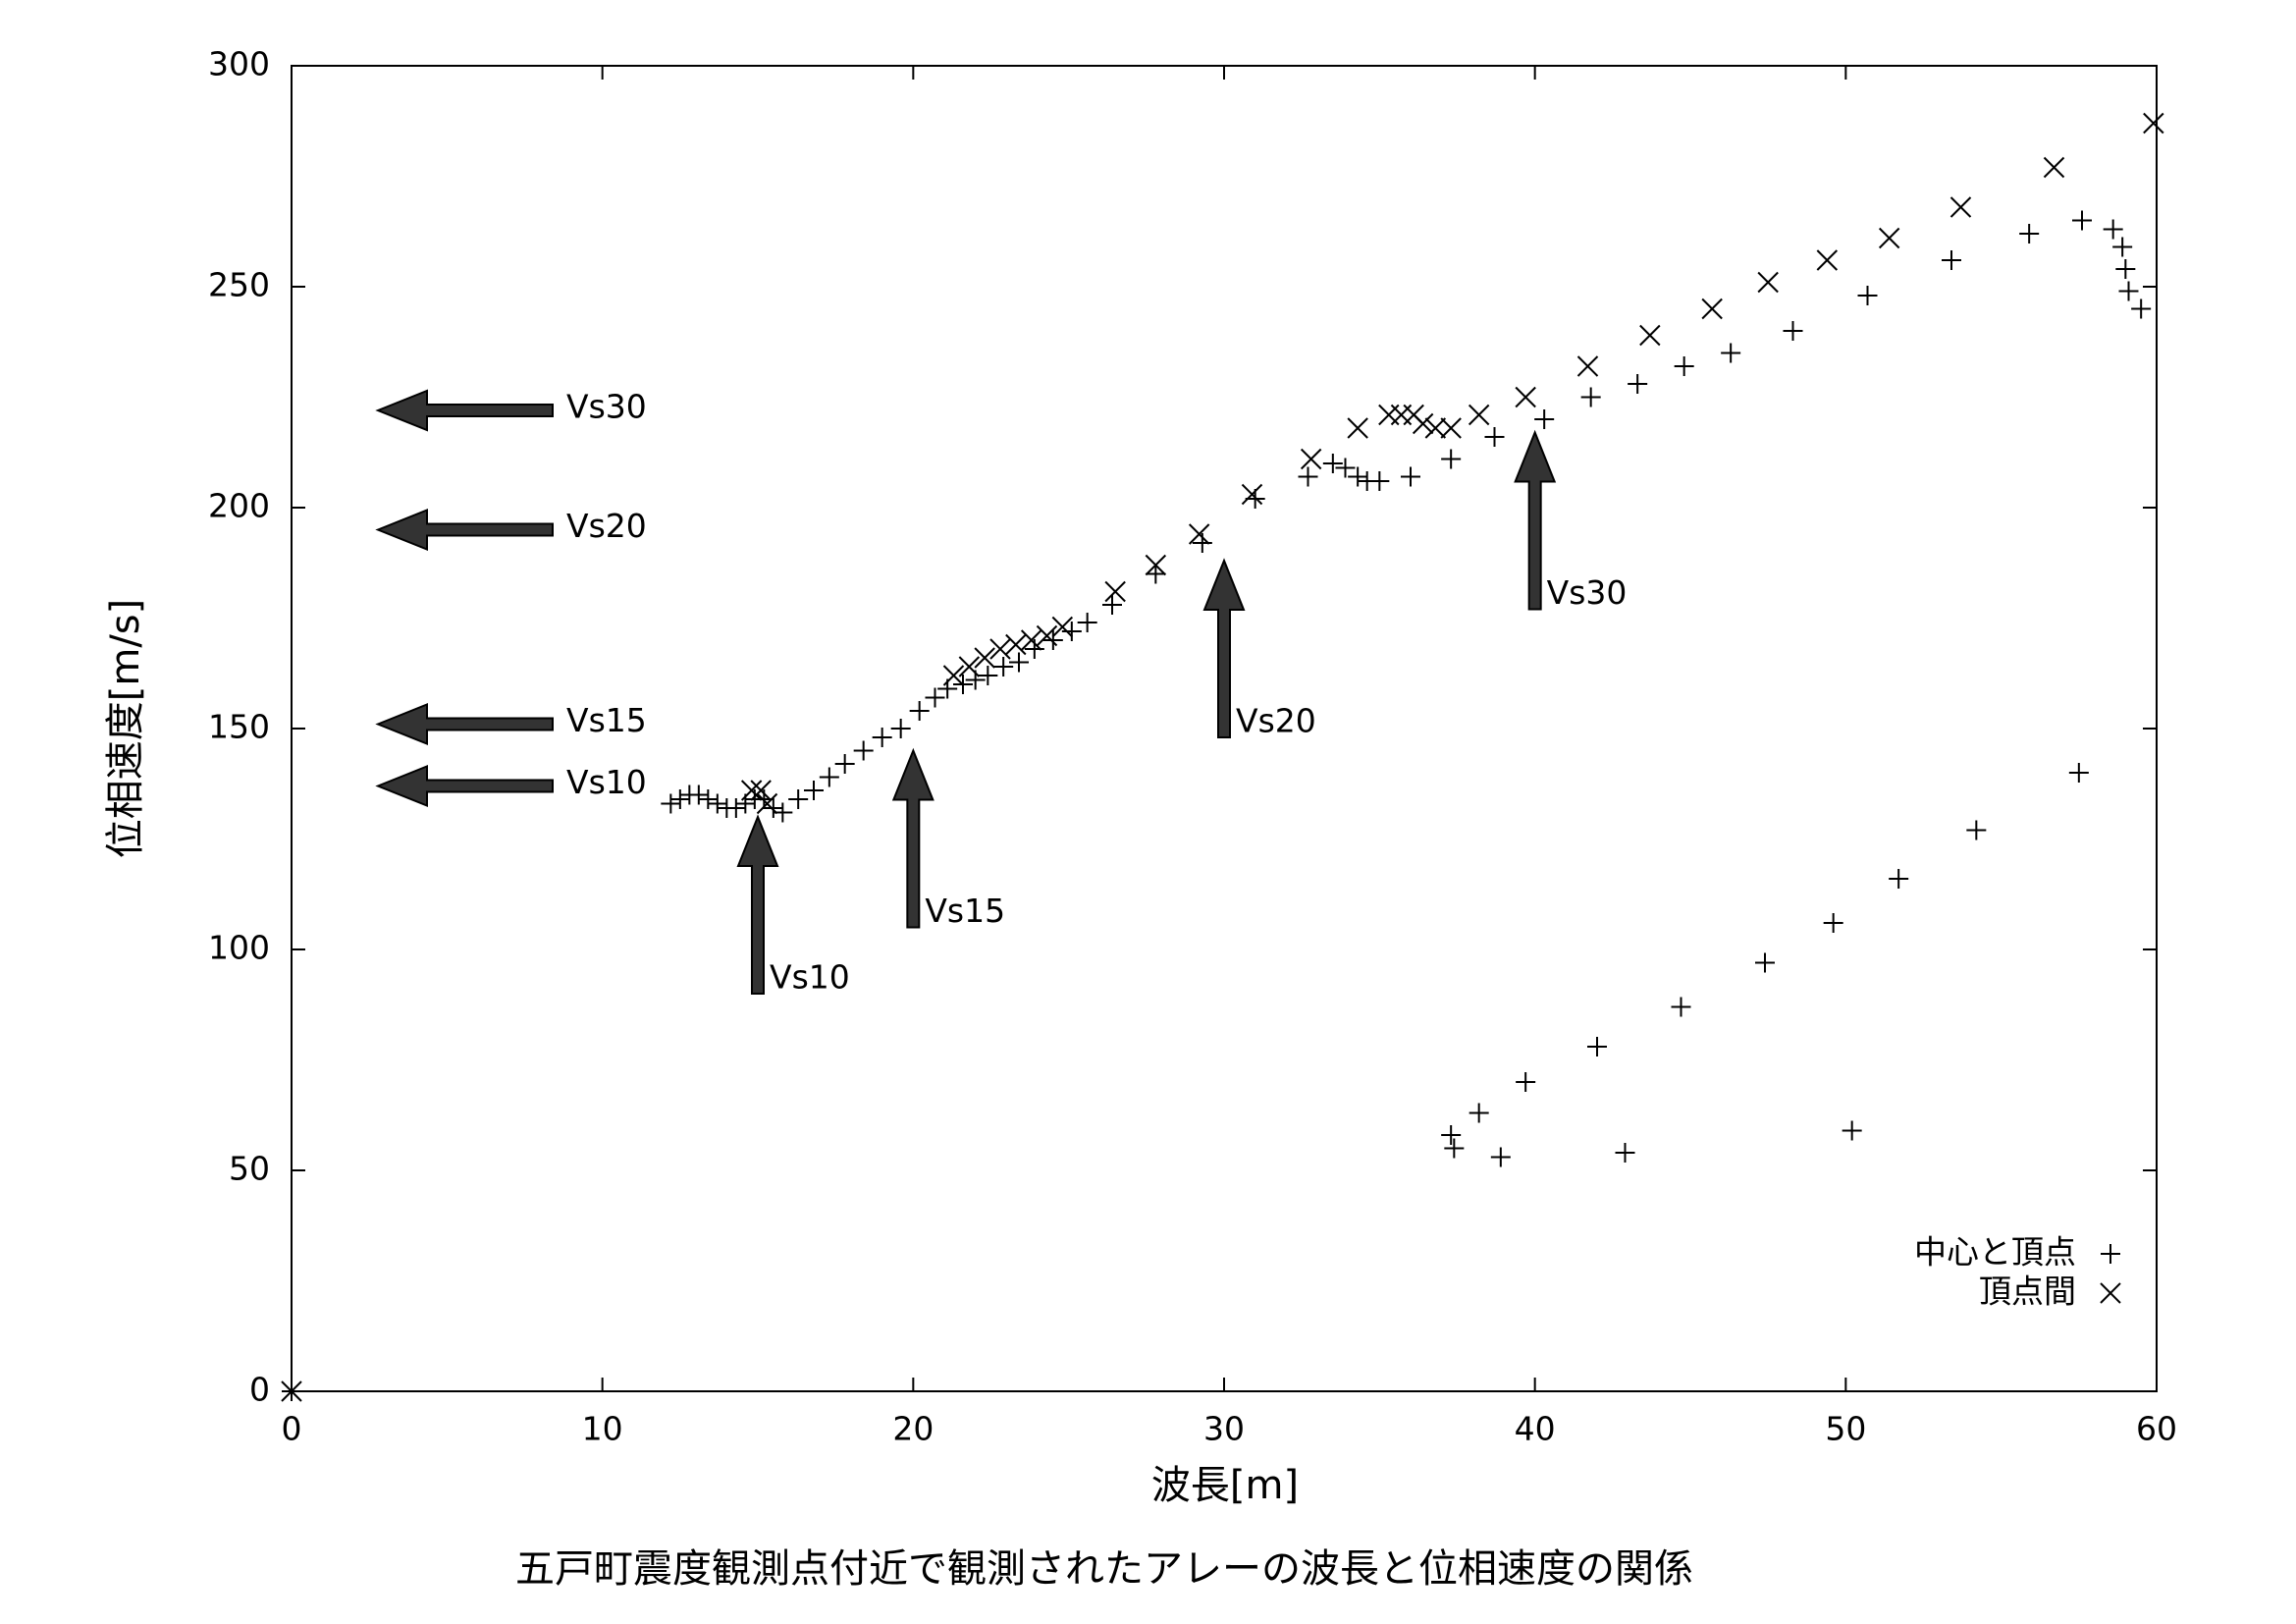 Image resolution: width=2296 pixels, height=1624 pixels. Describe the element at coordinates (250, 1169) in the screenshot. I see `y-tick-label: 50` at that location.